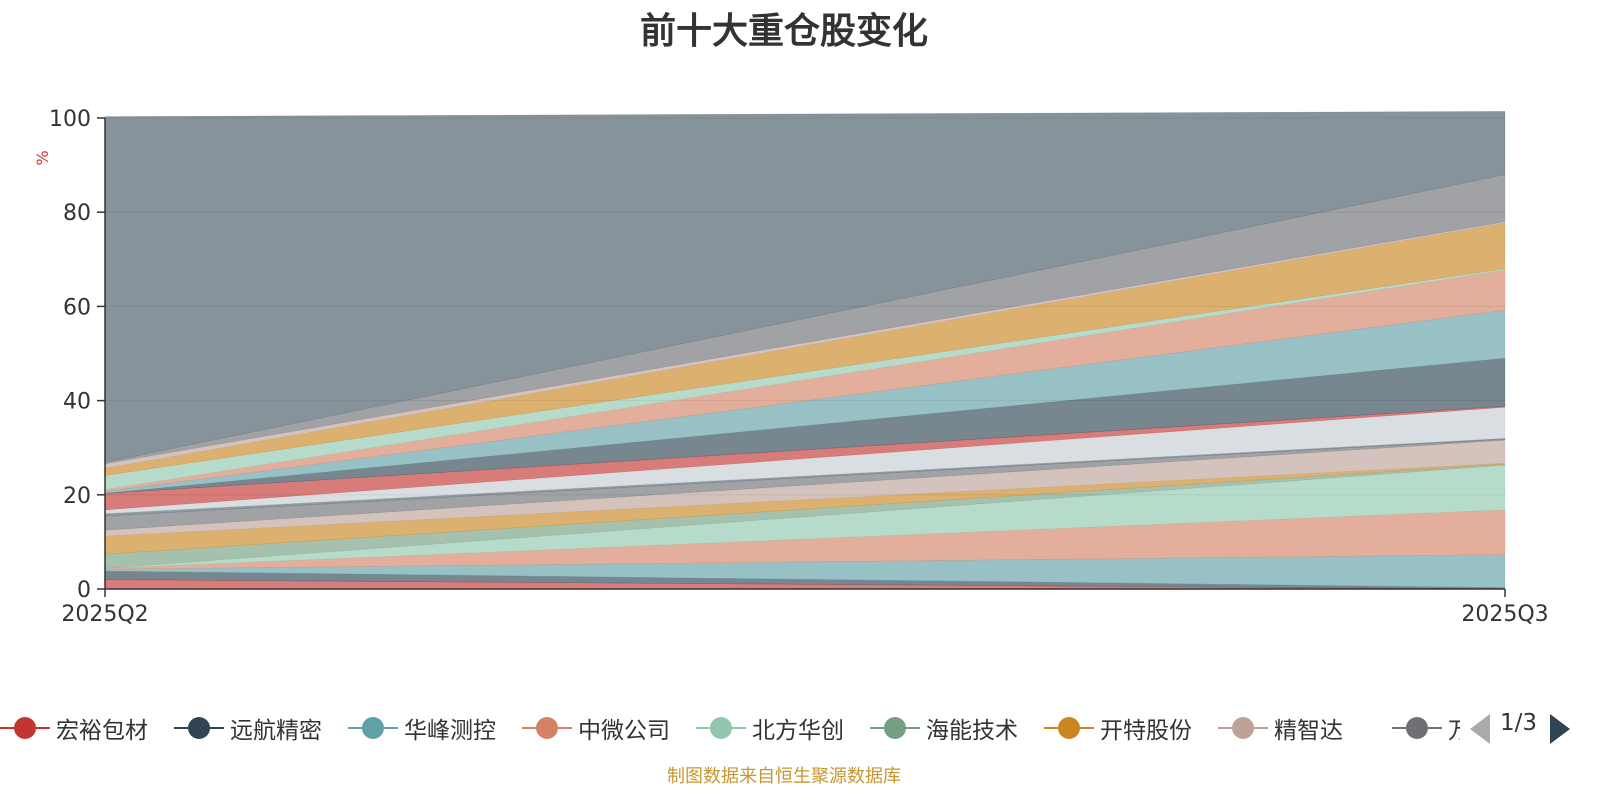  I want to click on y-tick-label: 60, so click(77, 307).